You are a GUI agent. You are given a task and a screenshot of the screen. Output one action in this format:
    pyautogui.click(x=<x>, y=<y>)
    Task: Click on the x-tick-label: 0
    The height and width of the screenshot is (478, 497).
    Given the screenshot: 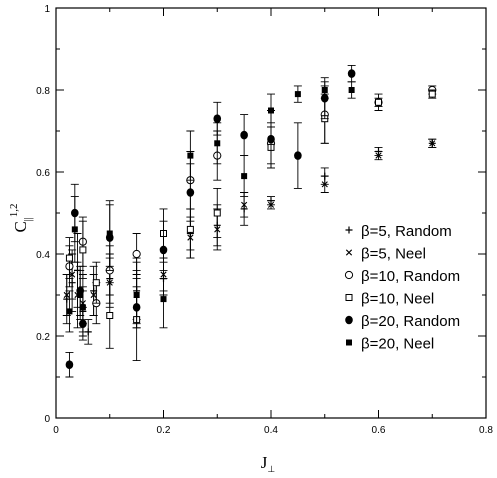 What is the action you would take?
    pyautogui.click(x=56, y=430)
    